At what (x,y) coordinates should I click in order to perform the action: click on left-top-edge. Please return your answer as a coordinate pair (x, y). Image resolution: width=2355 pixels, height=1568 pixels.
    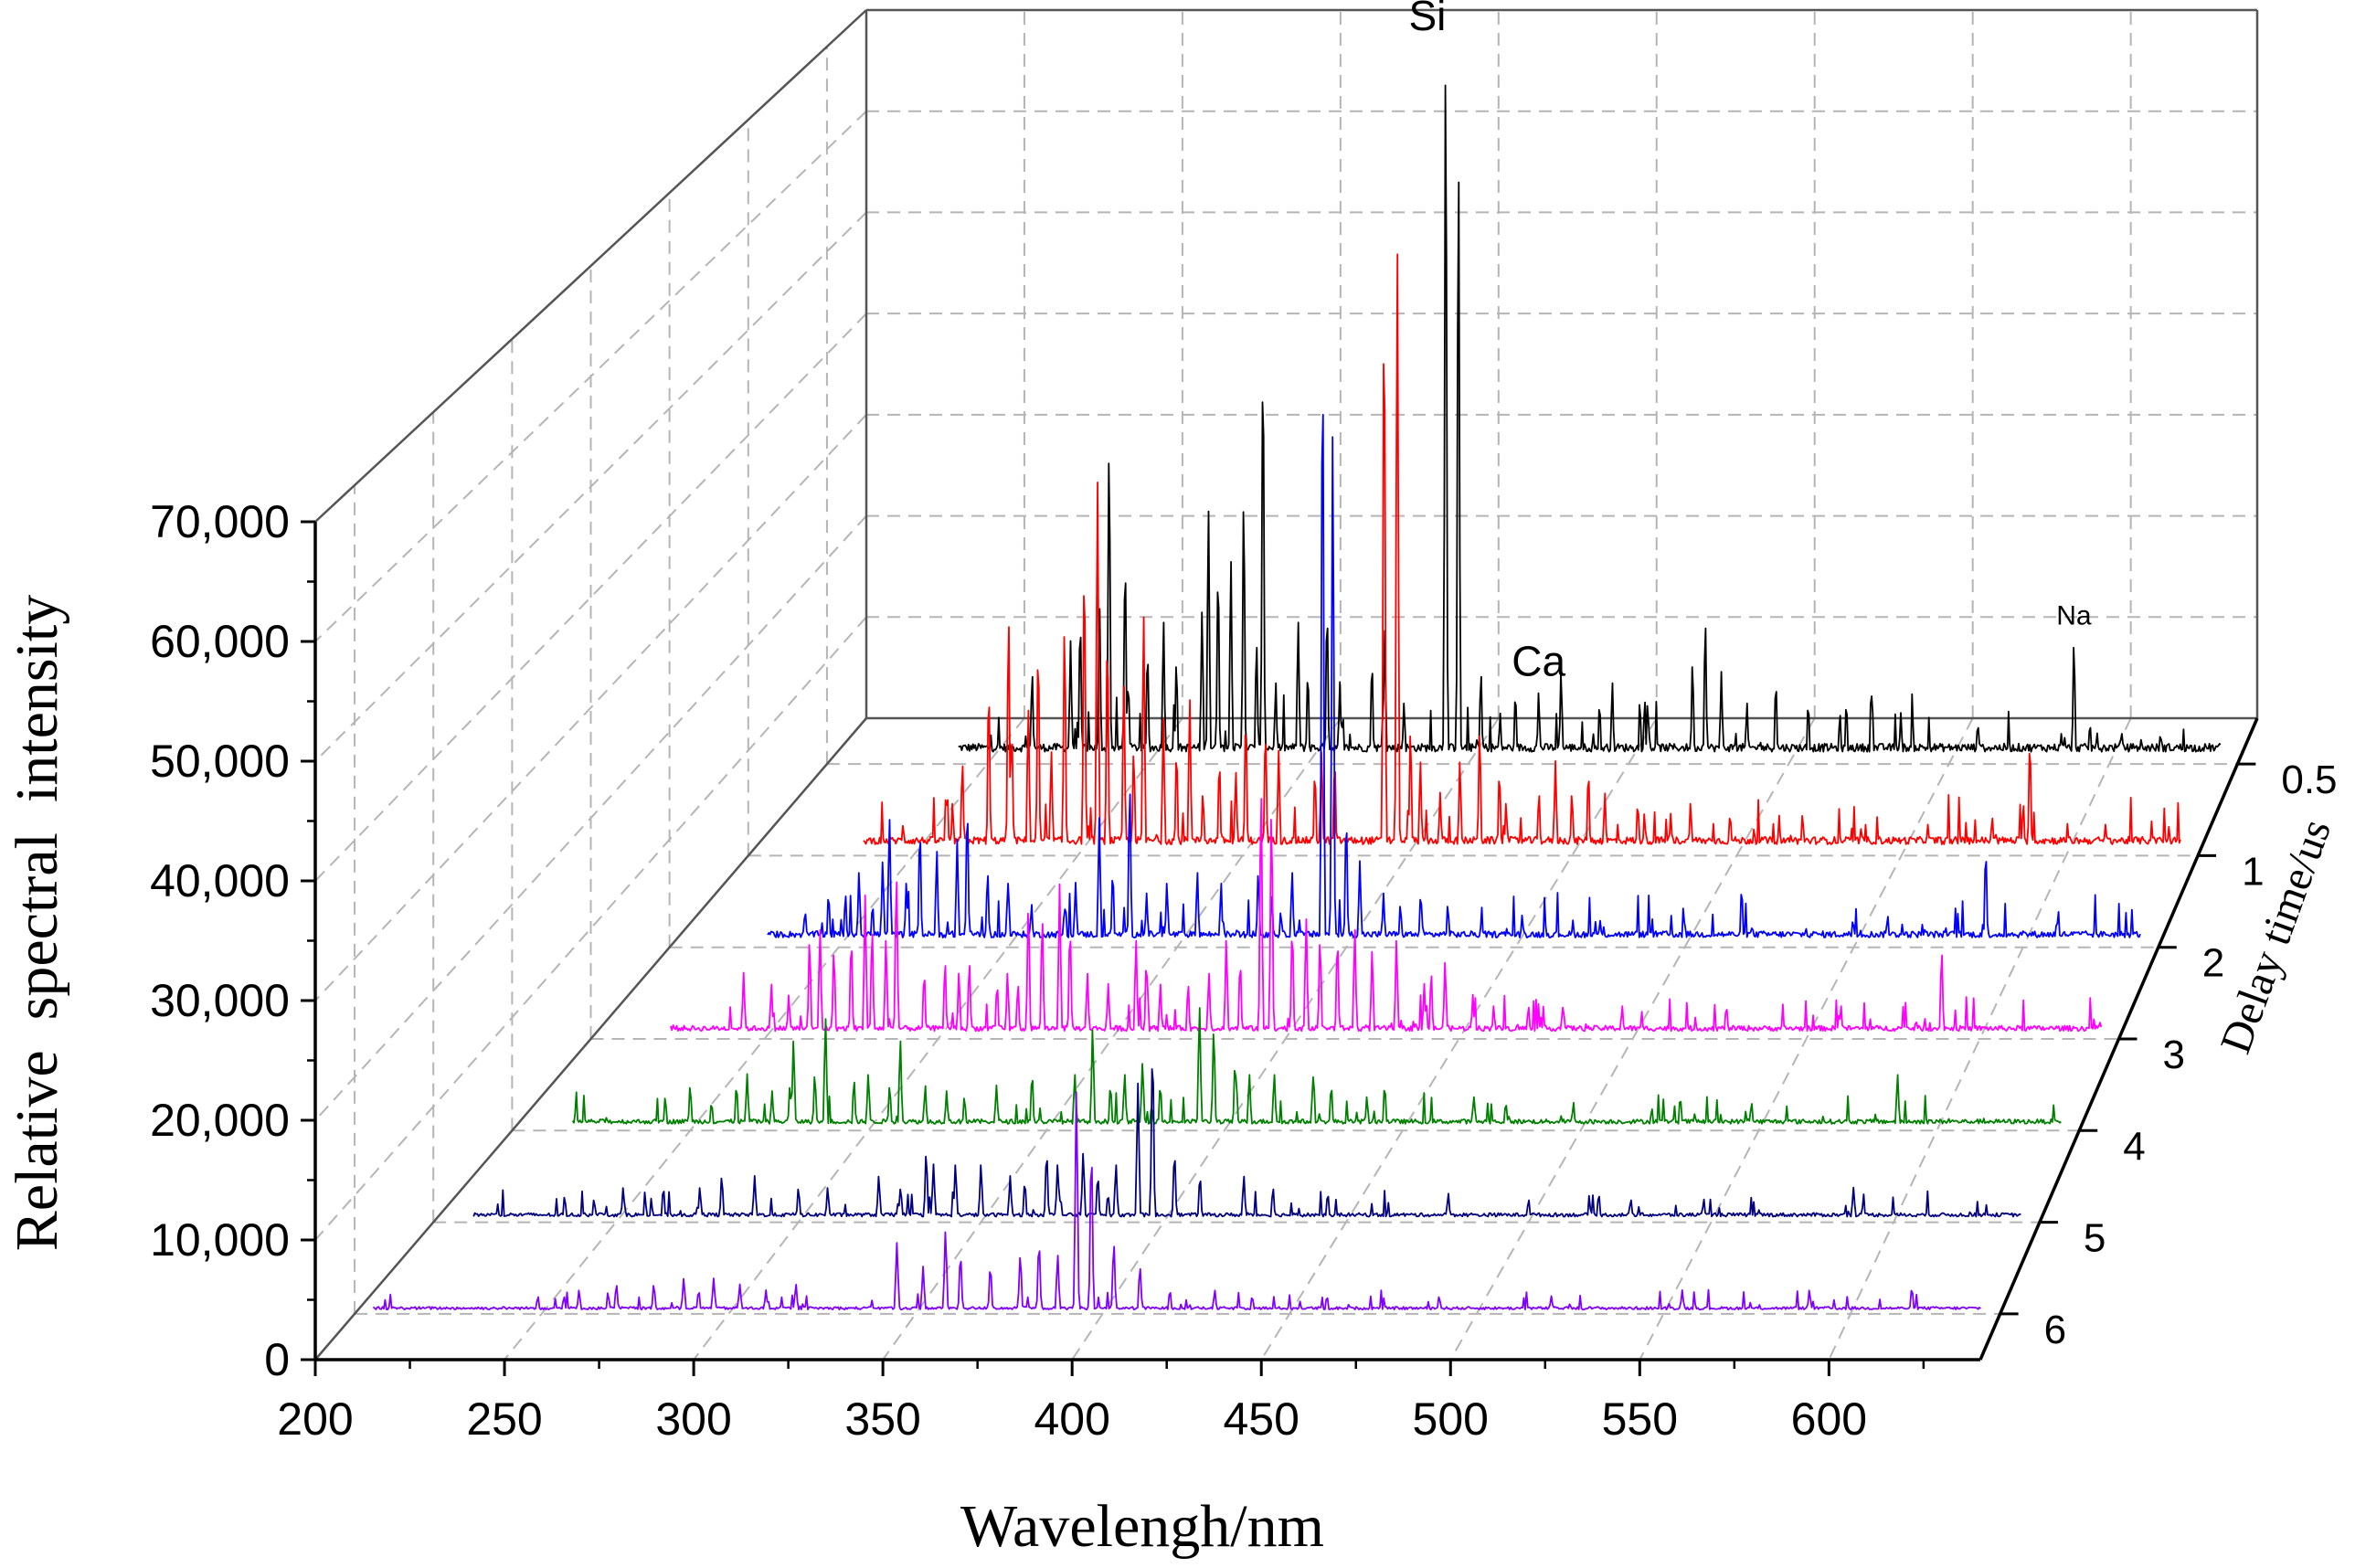
    Looking at the image, I should click on (590, 266).